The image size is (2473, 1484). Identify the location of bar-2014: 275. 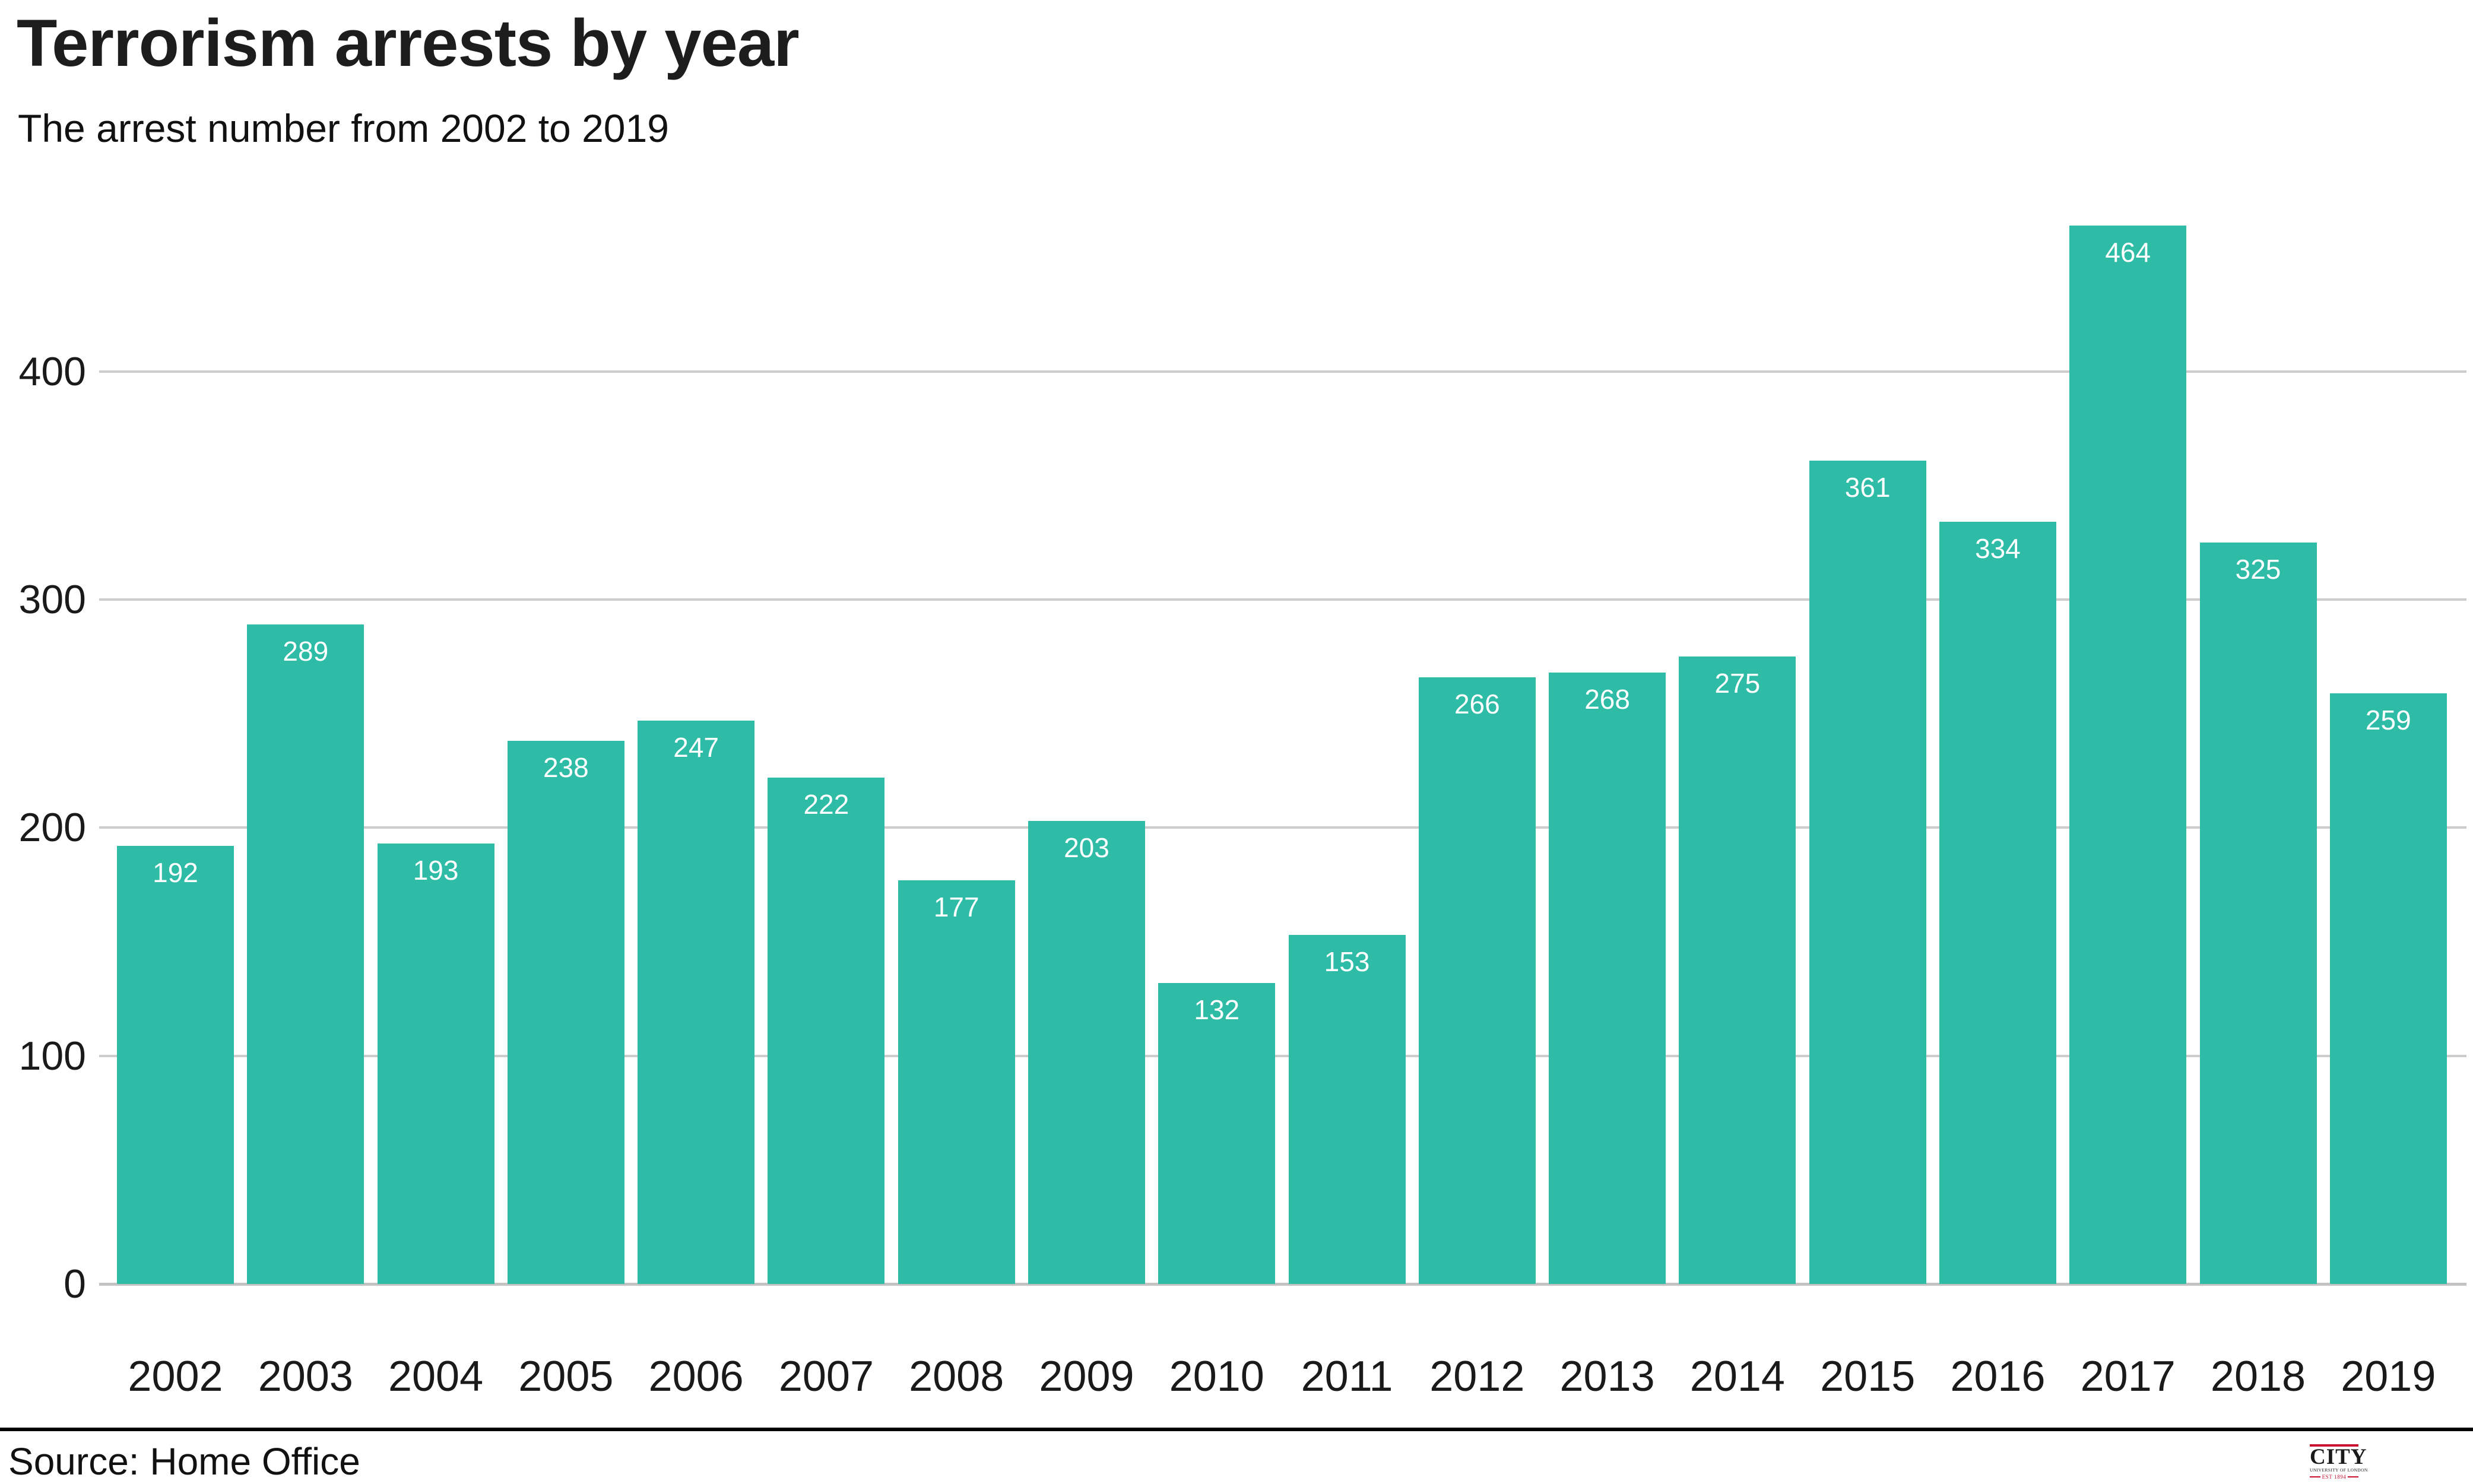
(1737, 970).